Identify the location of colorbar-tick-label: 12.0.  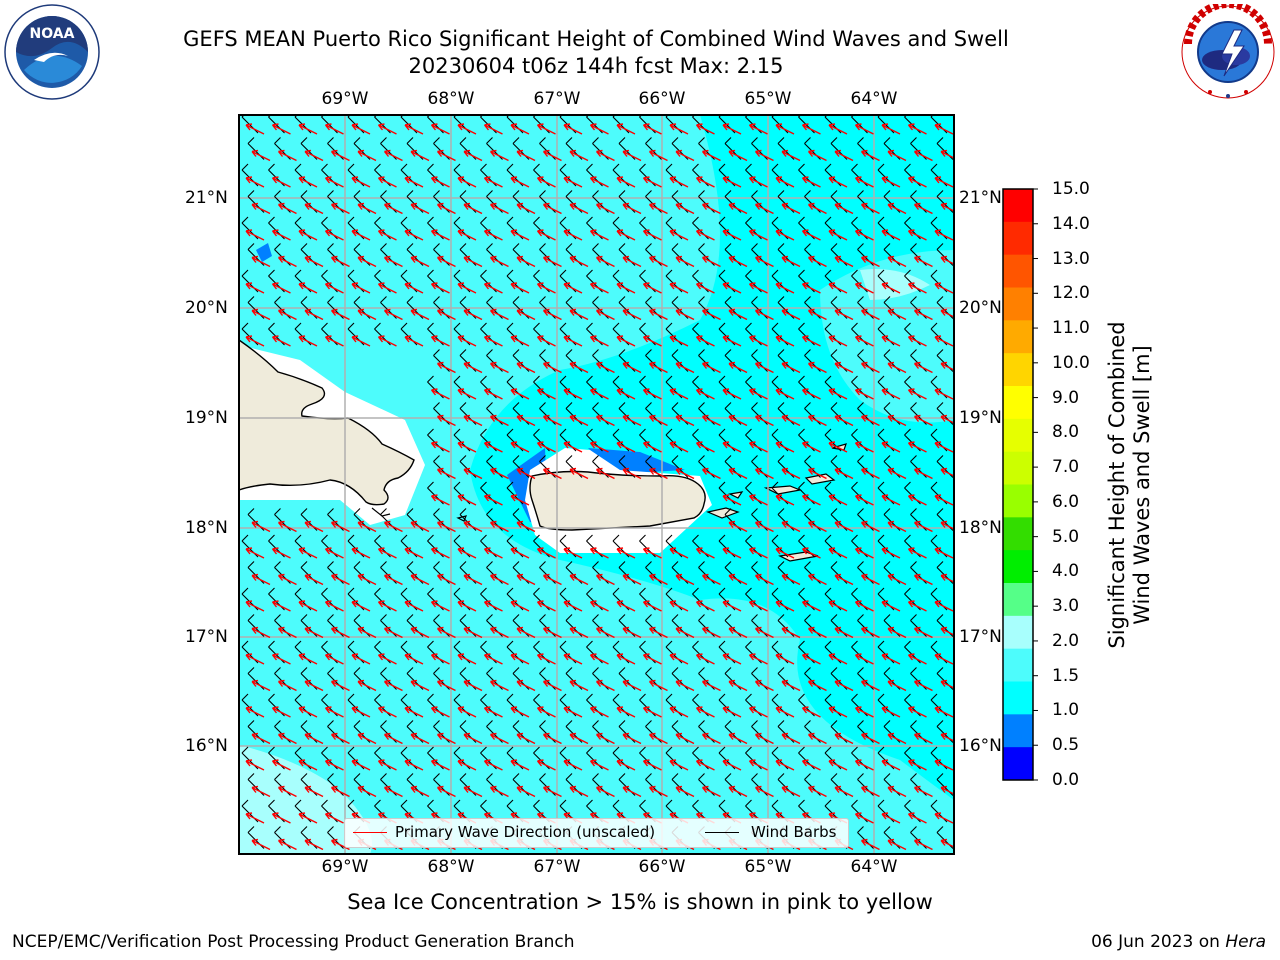
(1071, 293).